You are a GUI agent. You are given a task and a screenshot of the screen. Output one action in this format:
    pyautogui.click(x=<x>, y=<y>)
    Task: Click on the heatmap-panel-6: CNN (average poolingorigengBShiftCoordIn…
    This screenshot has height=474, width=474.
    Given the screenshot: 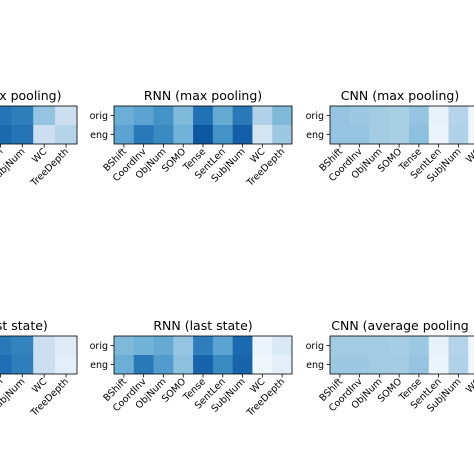 What is the action you would take?
    pyautogui.click(x=390, y=366)
    